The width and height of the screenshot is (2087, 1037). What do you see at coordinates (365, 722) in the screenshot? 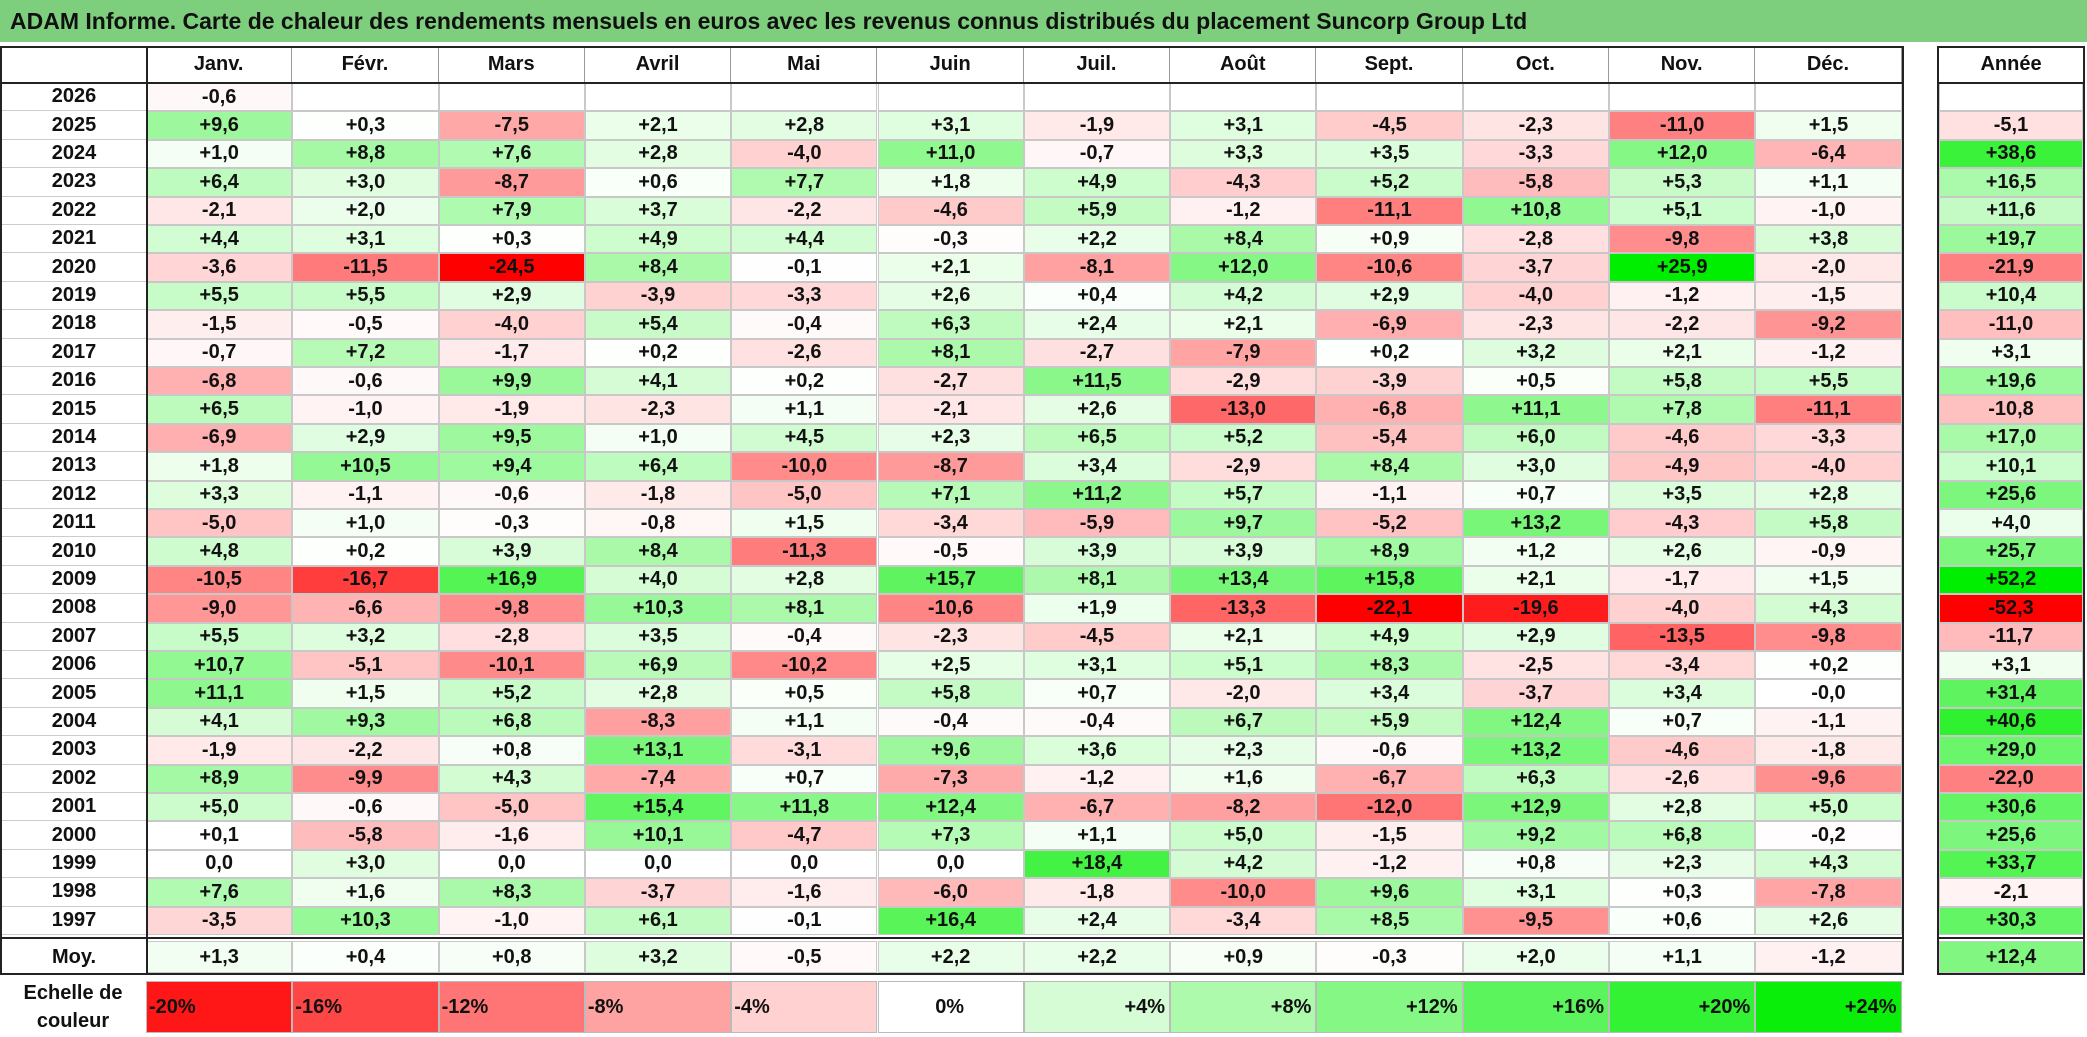
I see `heatmap-cell: +9,3` at bounding box center [365, 722].